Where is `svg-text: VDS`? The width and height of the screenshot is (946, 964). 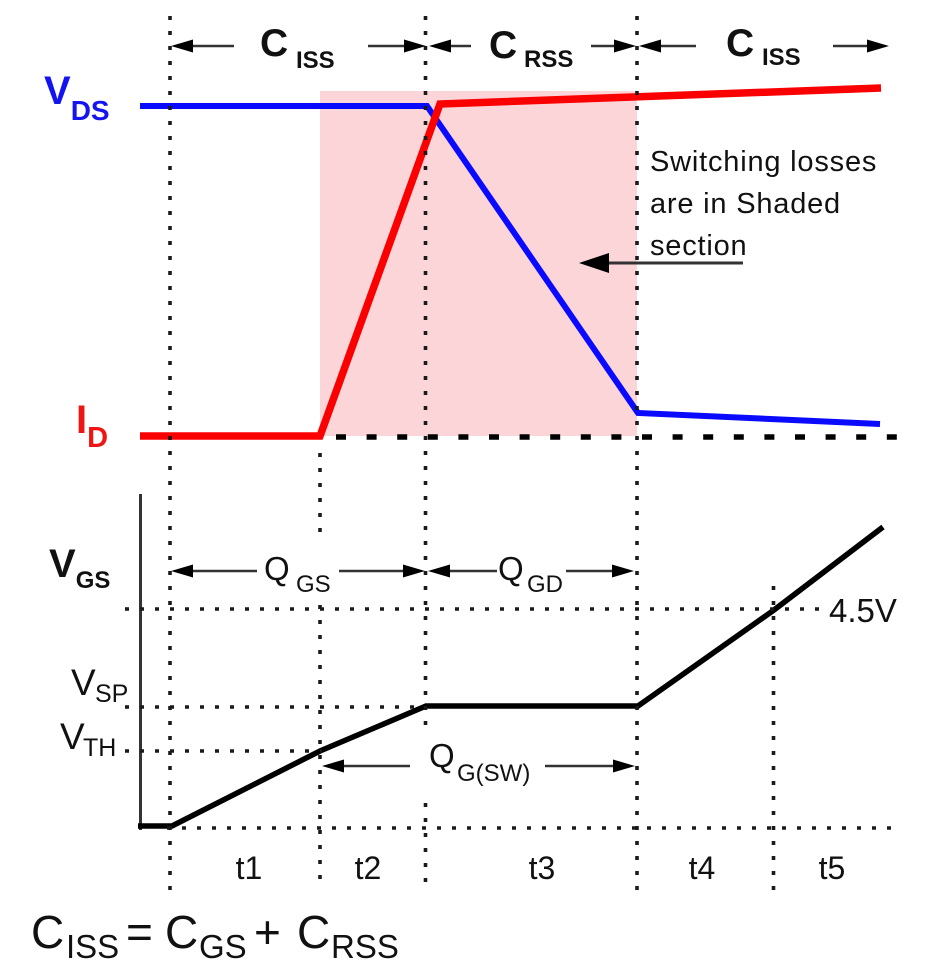
svg-text: VDS is located at coordinates (77, 97).